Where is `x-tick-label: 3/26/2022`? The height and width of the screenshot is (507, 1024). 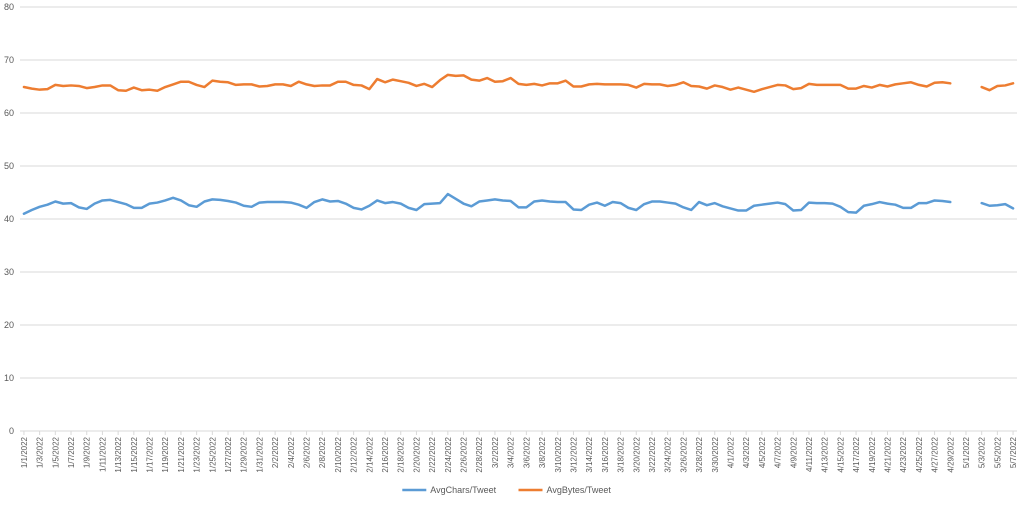
x-tick-label: 3/26/2022 is located at coordinates (683, 454).